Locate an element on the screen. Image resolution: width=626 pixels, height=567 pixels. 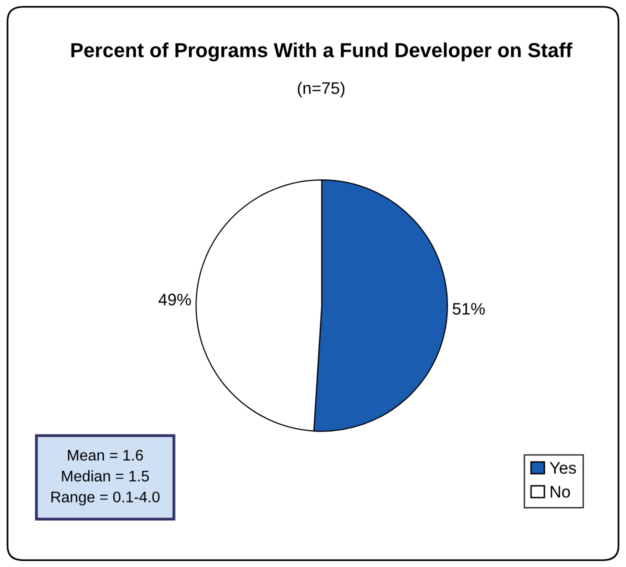
chart-title: Percent of Programs With a Fund Developer on Staff is located at coordinates (321, 52).